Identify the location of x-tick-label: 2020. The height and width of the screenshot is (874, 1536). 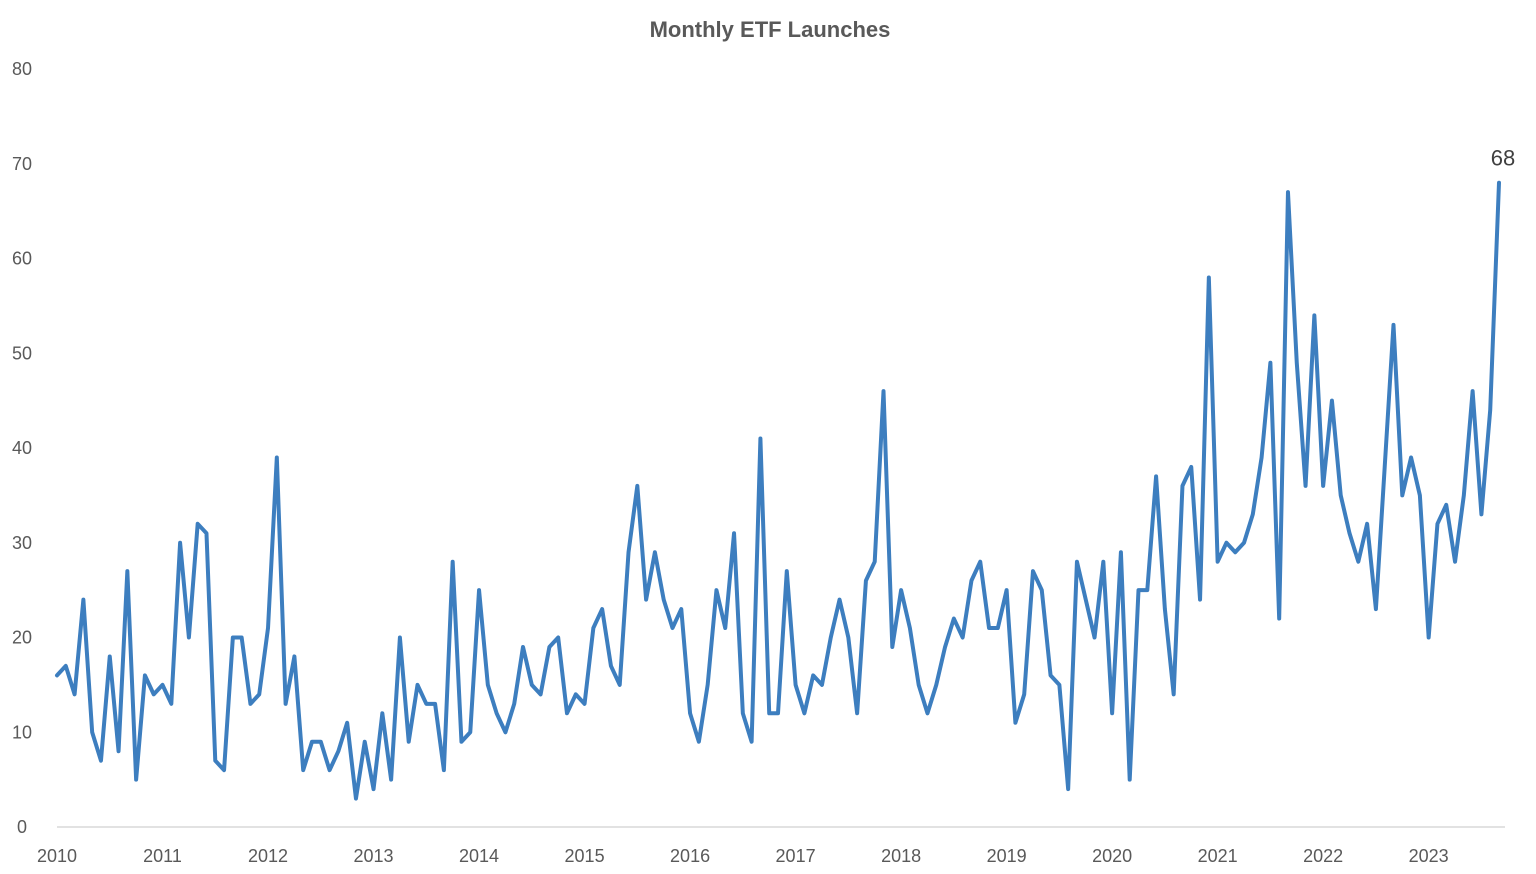
(1112, 856).